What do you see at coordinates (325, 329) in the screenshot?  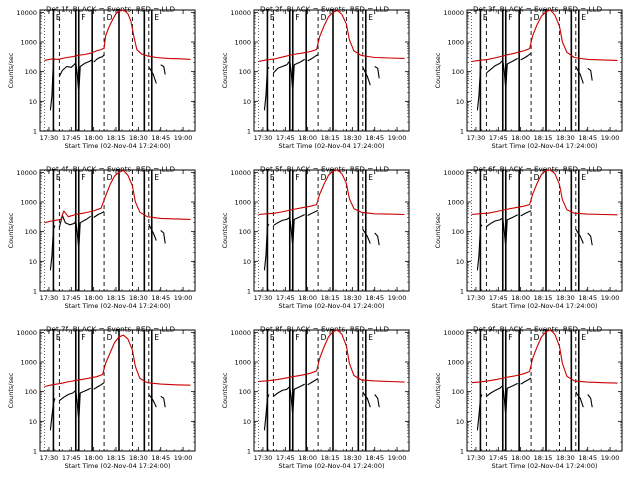 I see `panel-title: Det 8f, BLACK = Events, RED = LLD` at bounding box center [325, 329].